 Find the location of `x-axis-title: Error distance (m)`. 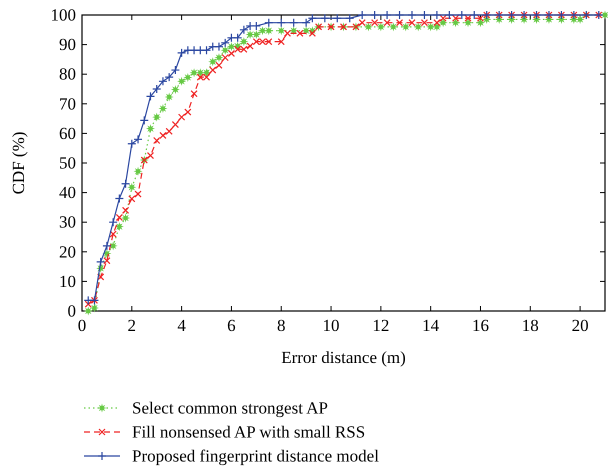

x-axis-title: Error distance (m) is located at coordinates (343, 357).